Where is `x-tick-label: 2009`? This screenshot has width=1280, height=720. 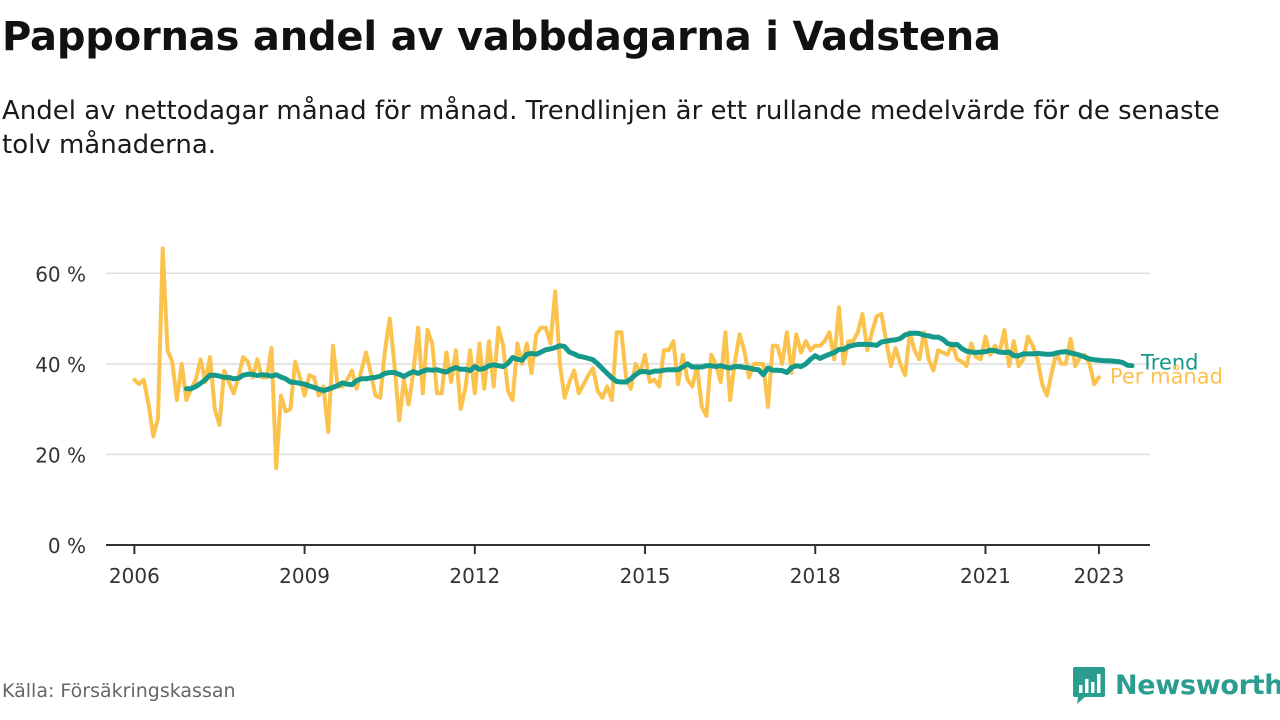
x-tick-label: 2009 is located at coordinates (304, 576).